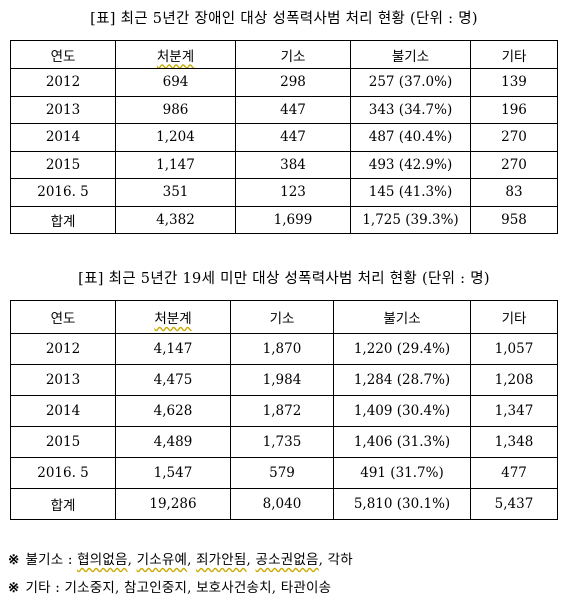 This screenshot has width=568, height=605. Describe the element at coordinates (173, 504) in the screenshot. I see `cell-total: 19,286` at that location.